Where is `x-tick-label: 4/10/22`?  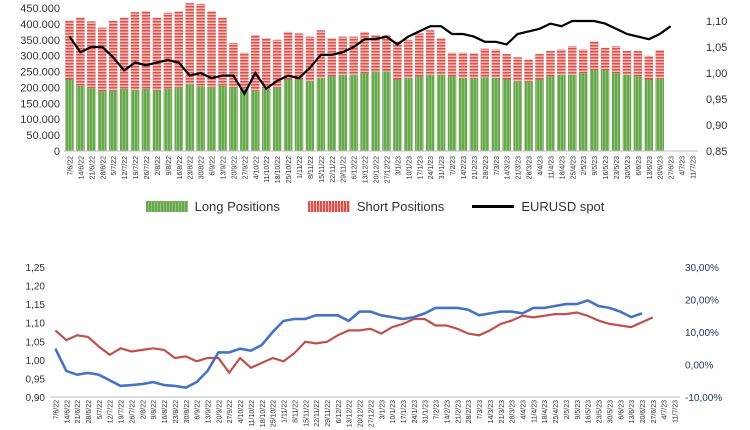
x-tick-label: 4/10/22 is located at coordinates (256, 167).